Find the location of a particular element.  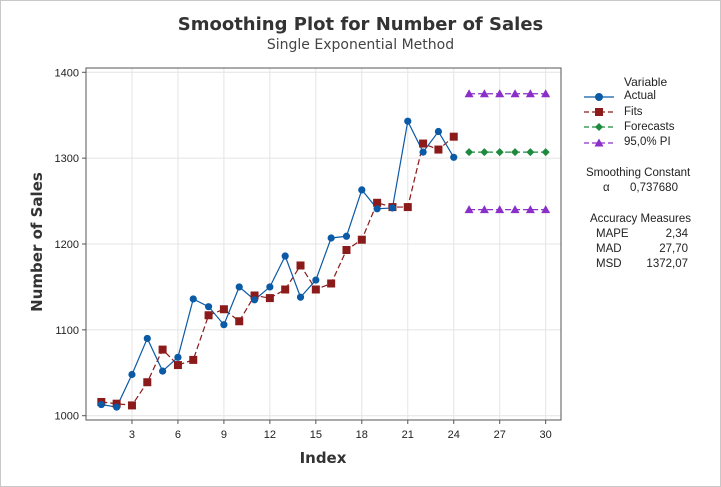

accuracy-value-mad: 27,70 is located at coordinates (673, 249).